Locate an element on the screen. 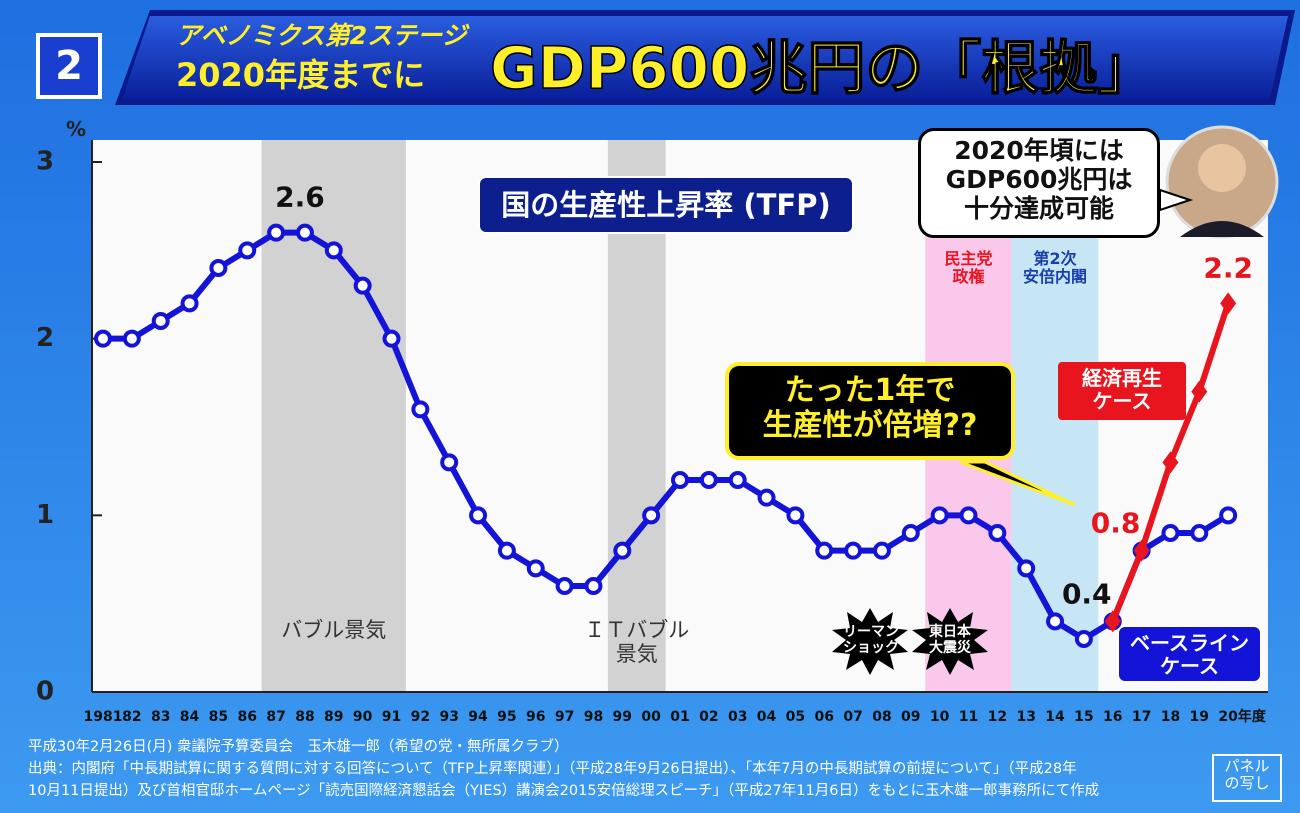 The image size is (1300, 813). x-tick-label: 04 is located at coordinates (767, 717).